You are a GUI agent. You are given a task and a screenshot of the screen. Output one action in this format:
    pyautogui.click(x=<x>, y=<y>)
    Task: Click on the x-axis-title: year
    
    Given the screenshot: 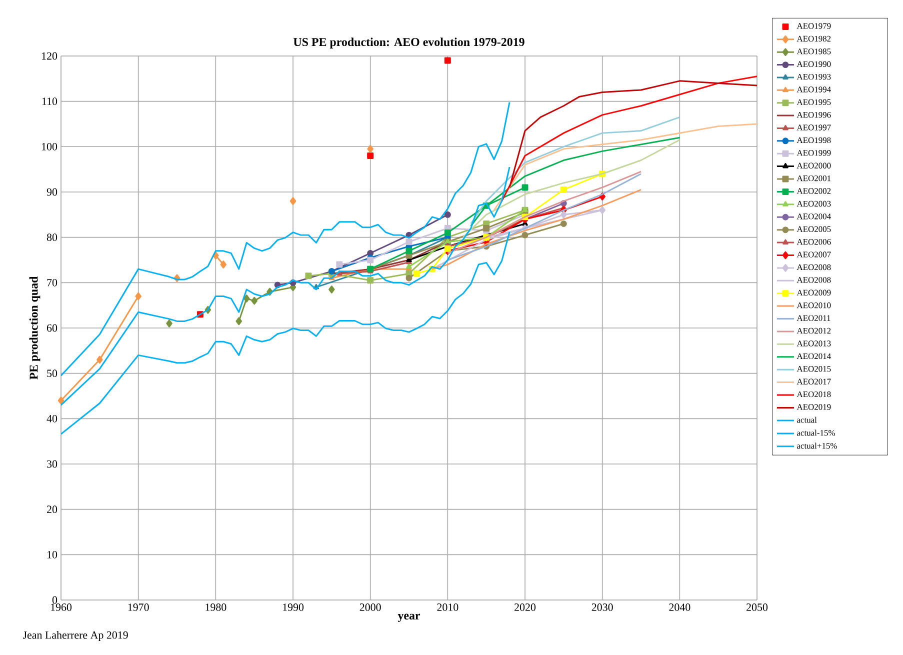 What is the action you would take?
    pyautogui.click(x=409, y=618)
    